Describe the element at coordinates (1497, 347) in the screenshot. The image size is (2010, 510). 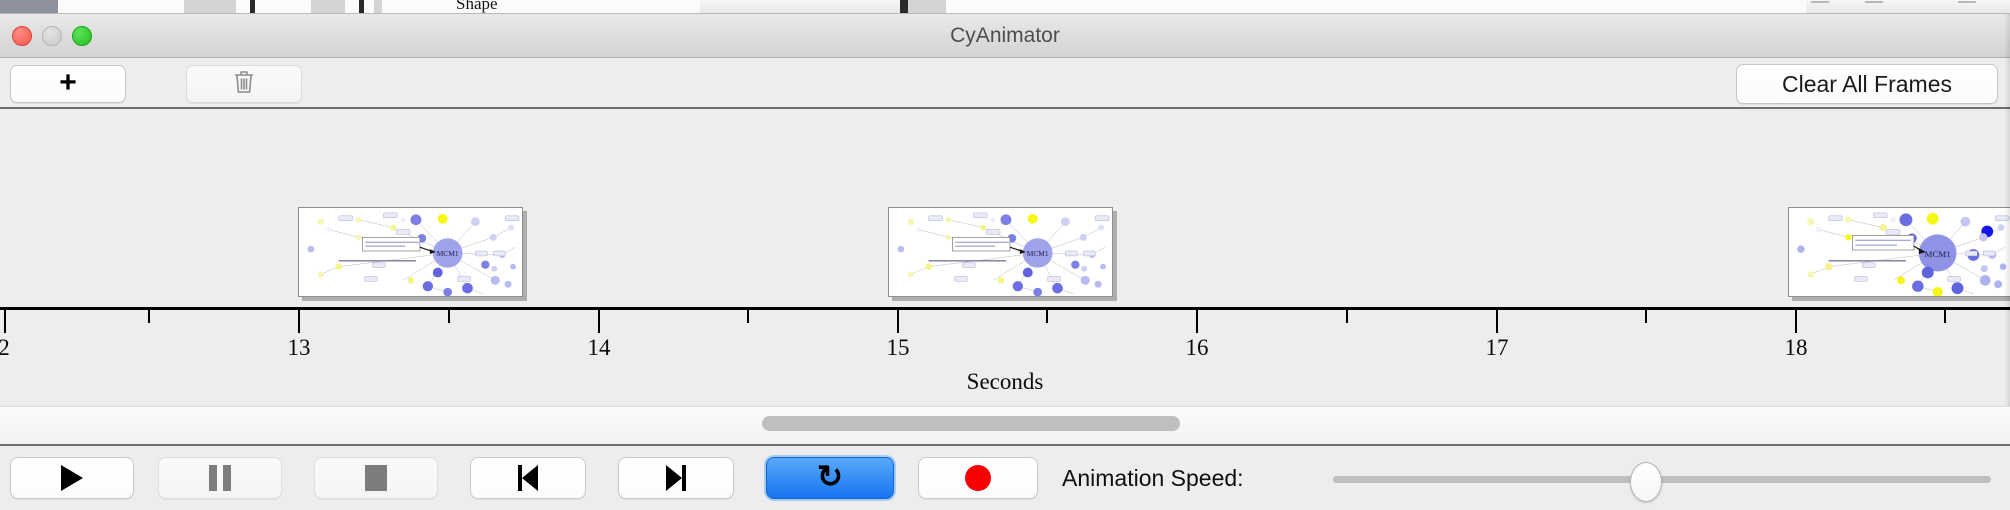
I see `ruler-tick-label: 17` at that location.